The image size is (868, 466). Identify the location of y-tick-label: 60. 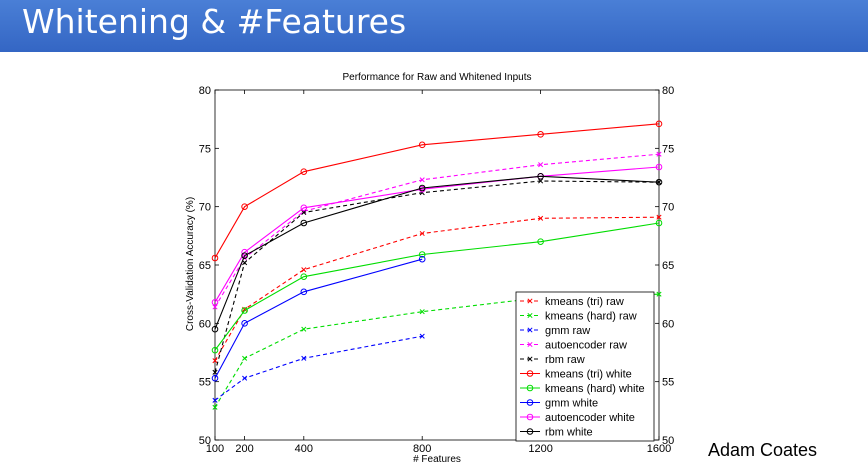
(205, 324).